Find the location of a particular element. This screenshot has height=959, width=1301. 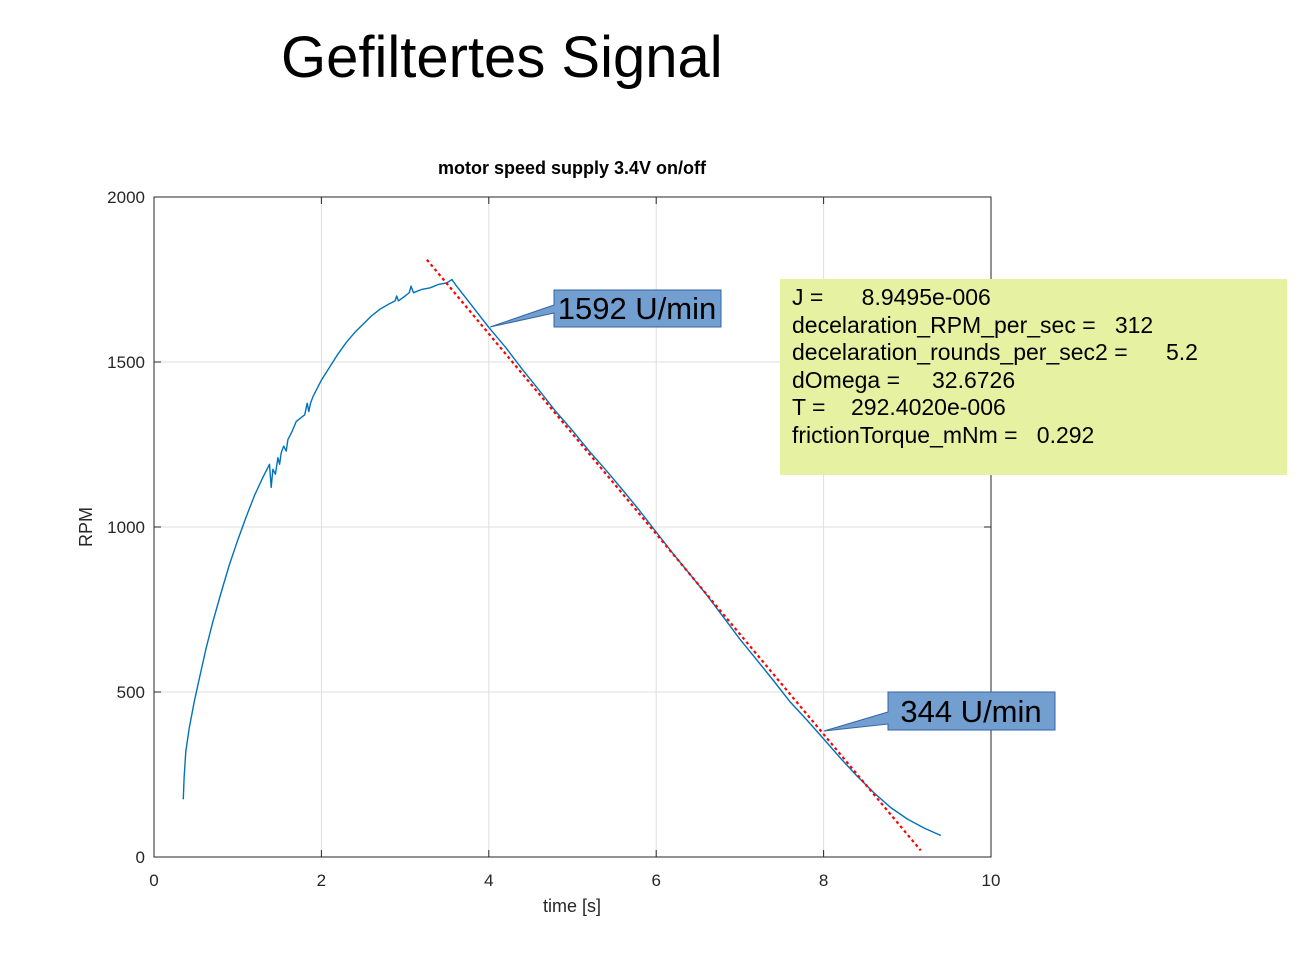

callout-1592: 1592 U/min is located at coordinates (605, 308).